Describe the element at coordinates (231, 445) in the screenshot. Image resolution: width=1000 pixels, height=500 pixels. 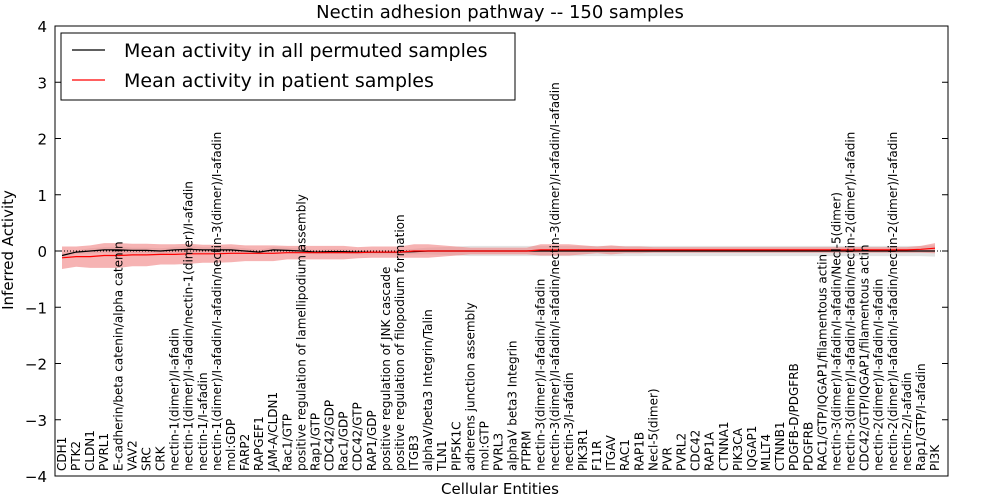
I see `x-tick-label: mol:GDP` at that location.